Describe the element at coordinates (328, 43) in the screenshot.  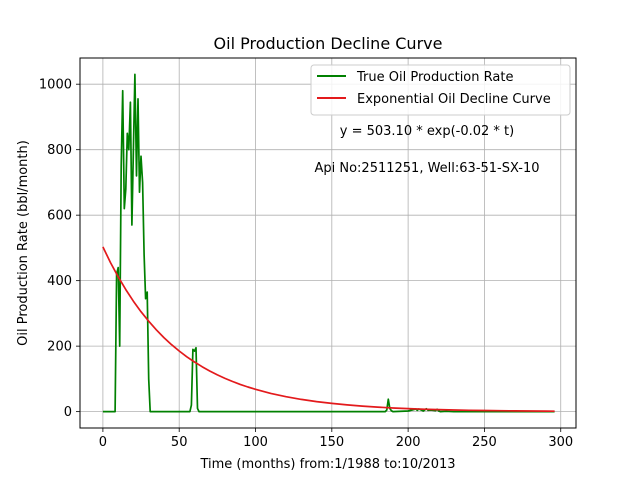
I see `chart-title: Oil Production Decline Curve` at that location.